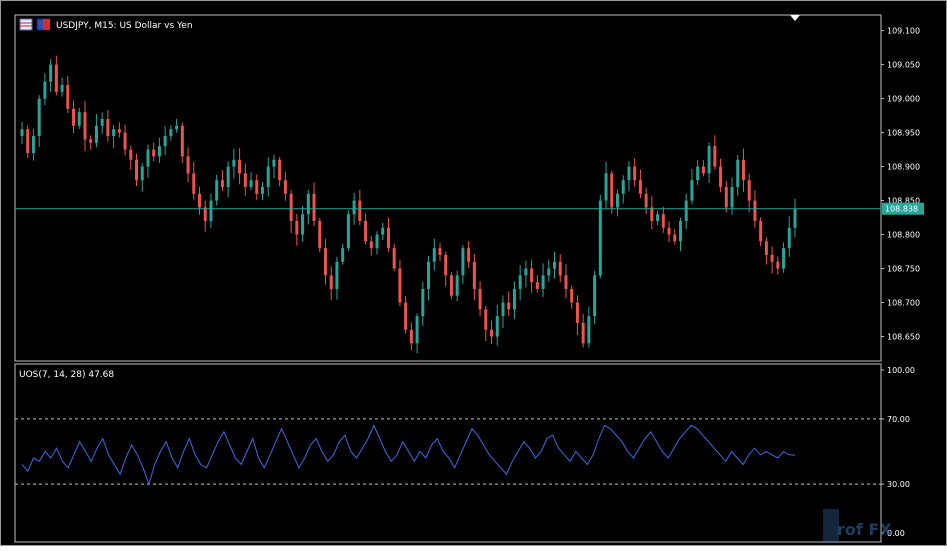 Image resolution: width=947 pixels, height=551 pixels. I want to click on price-tick-label: 108.800, so click(903, 235).